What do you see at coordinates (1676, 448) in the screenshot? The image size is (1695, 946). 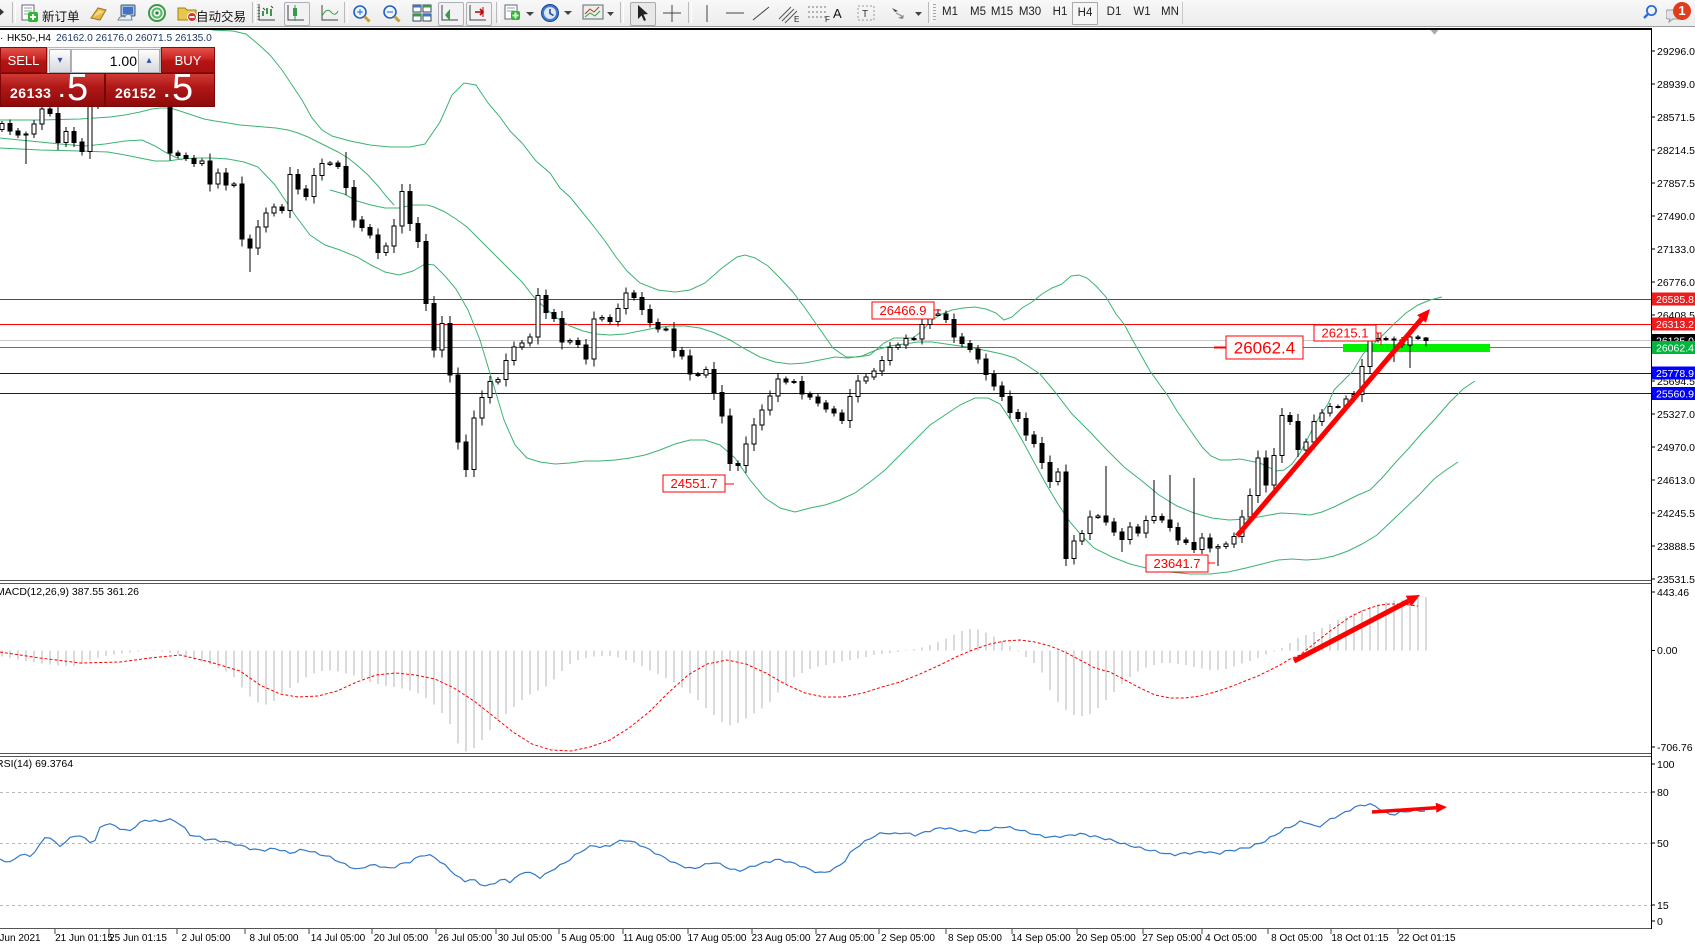 I see `svg-text: 24970.0` at bounding box center [1676, 448].